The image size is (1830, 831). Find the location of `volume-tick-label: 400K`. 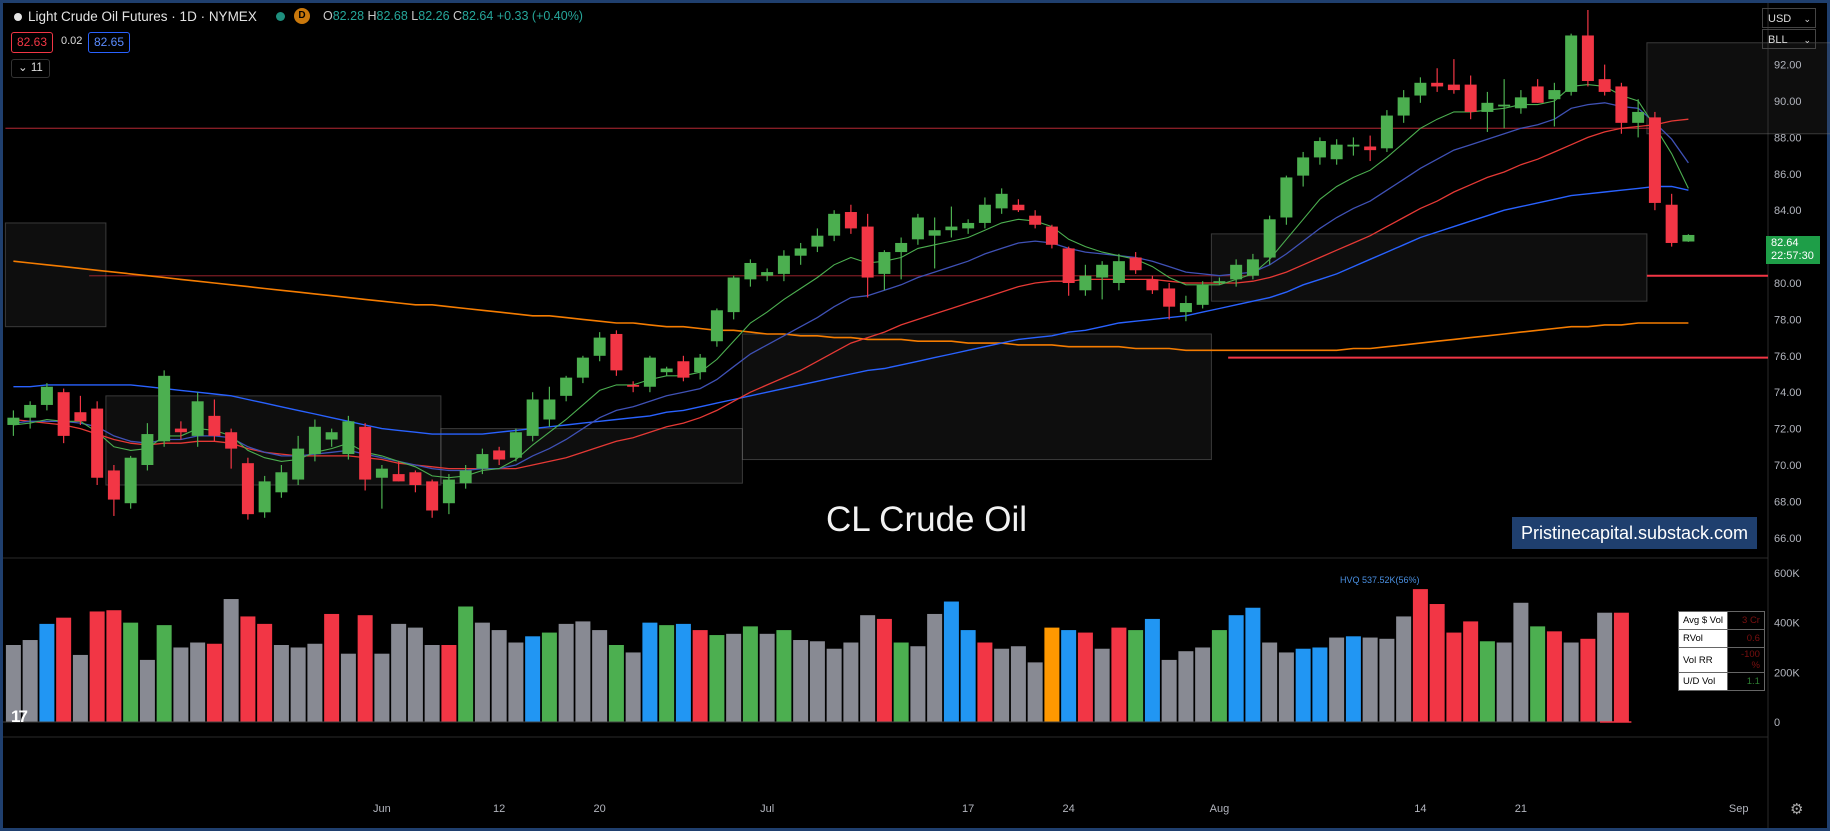

volume-tick-label: 400K is located at coordinates (1787, 624).